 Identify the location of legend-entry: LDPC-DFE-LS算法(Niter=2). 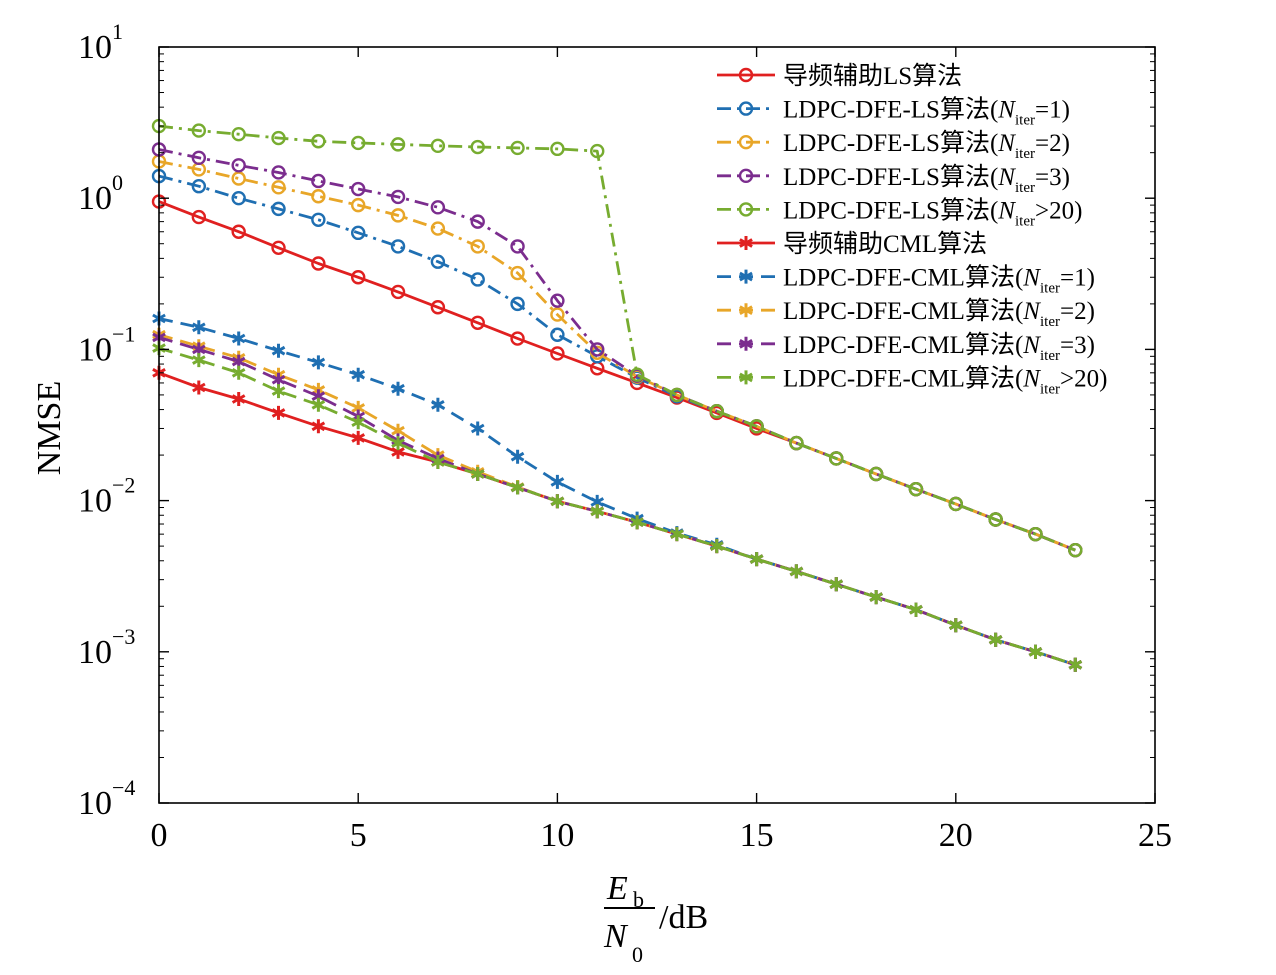
(893, 145).